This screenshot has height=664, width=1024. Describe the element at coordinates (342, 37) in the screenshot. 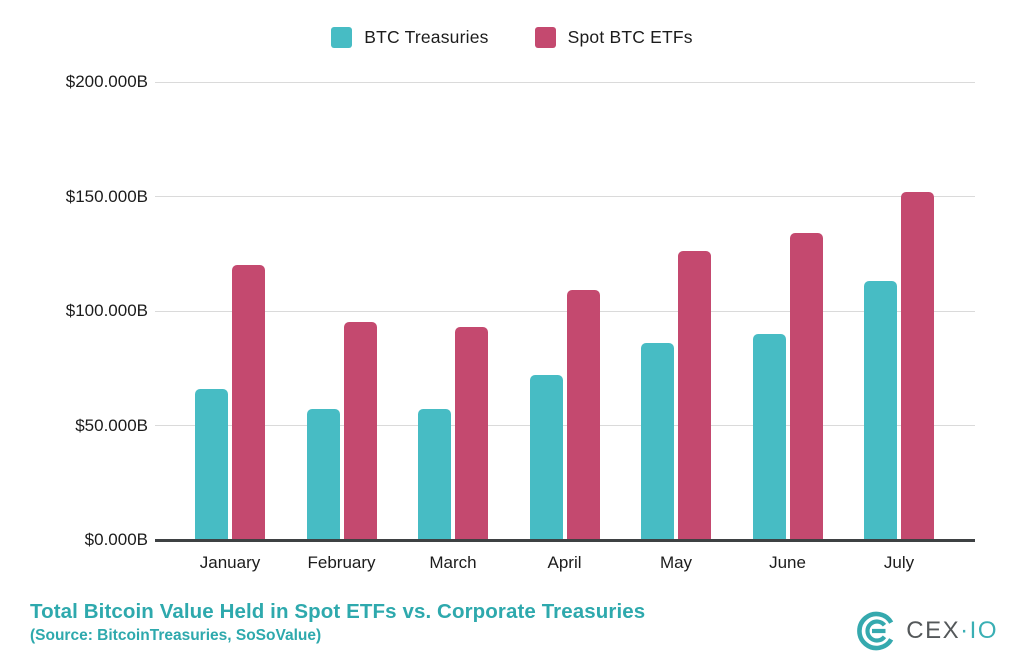

I see `legend-swatch-btc-treasuries` at that location.